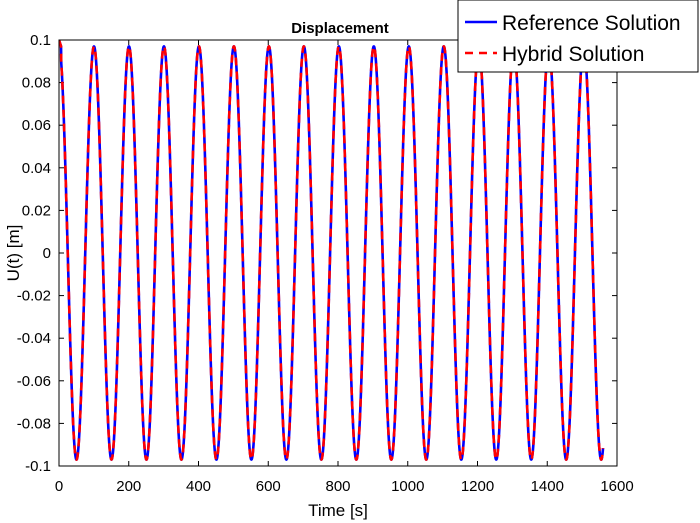 The image size is (700, 523). What do you see at coordinates (38, 466) in the screenshot?
I see `y-tick-label: -0.1` at bounding box center [38, 466].